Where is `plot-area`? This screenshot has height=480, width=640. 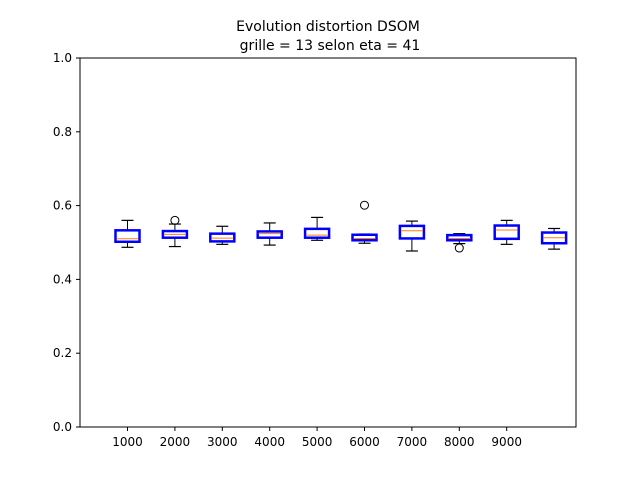 plot-area is located at coordinates (341, 226).